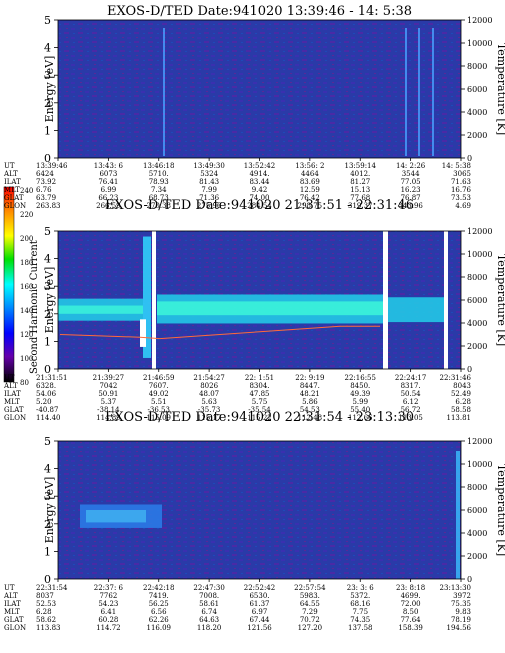  I want to click on table-cell: 23: 3: 6, so click(361, 588).